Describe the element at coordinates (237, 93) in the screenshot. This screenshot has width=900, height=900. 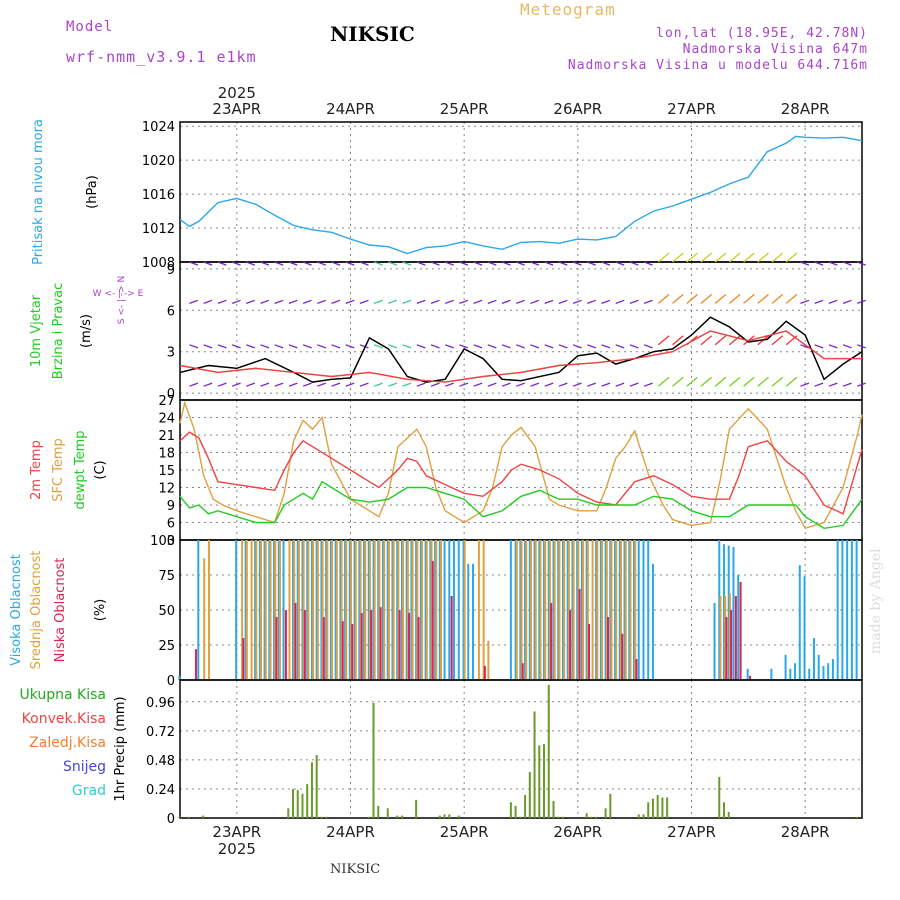
I see `top-year-label: 2025` at that location.